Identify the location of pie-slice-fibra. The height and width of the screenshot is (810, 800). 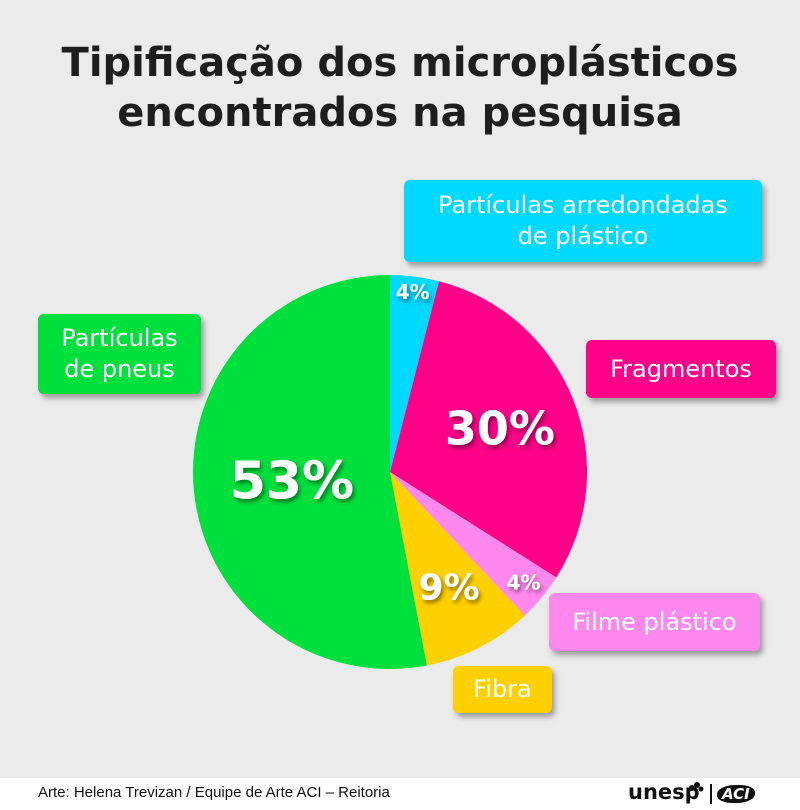
(457, 569).